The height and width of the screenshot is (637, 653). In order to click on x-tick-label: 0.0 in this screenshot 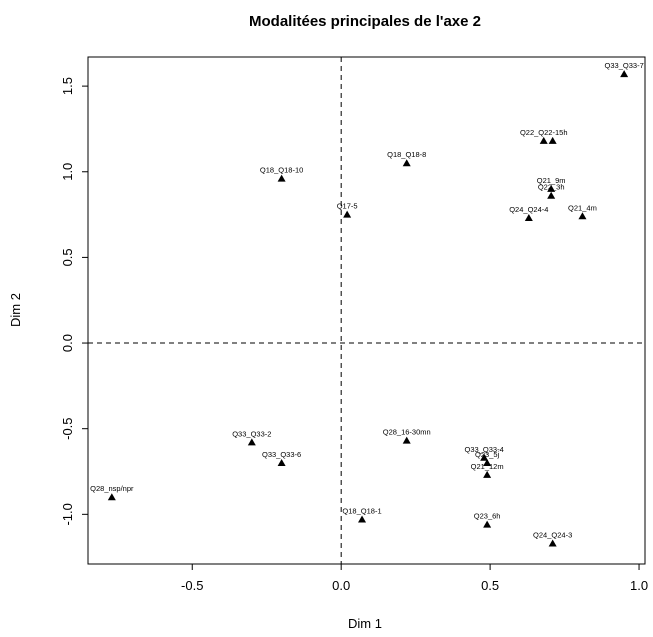, I will do `click(341, 585)`.